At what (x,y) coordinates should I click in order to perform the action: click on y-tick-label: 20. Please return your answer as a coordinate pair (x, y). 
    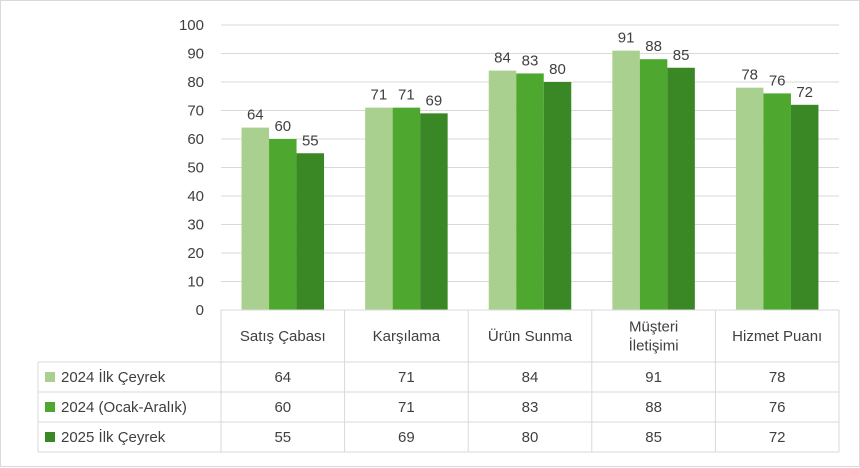
    Looking at the image, I should click on (195, 253).